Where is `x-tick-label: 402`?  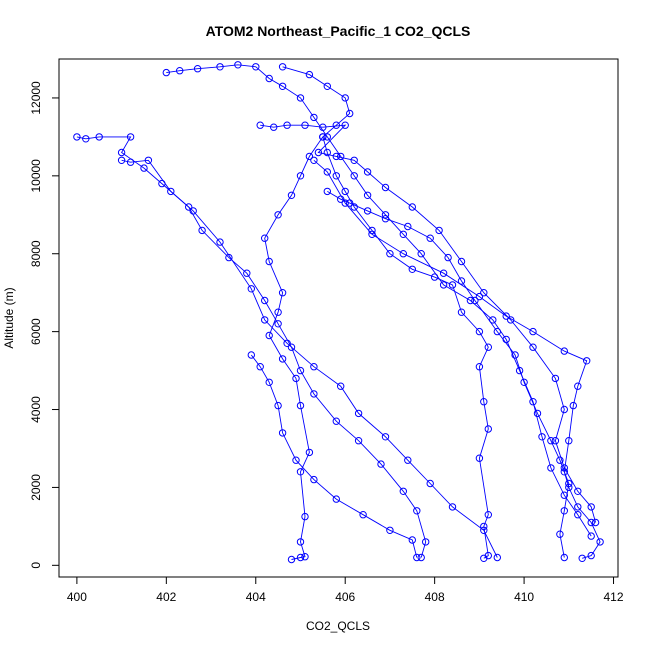
x-tick-label: 402 is located at coordinates (166, 597).